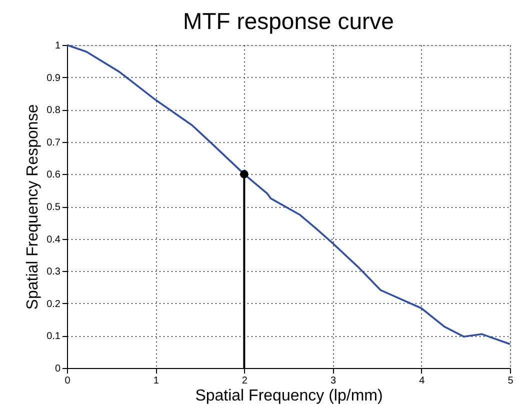 The image size is (518, 419). Describe the element at coordinates (422, 381) in the screenshot. I see `x-tick-label: 4` at that location.